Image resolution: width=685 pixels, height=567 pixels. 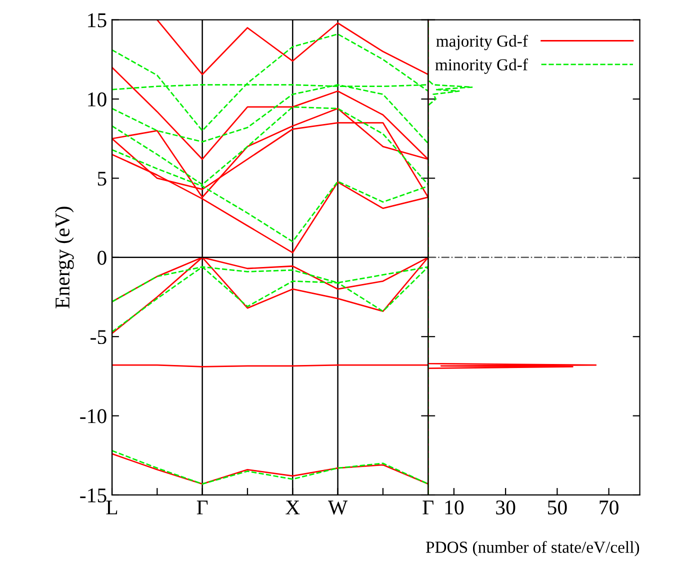 What do you see at coordinates (102, 257) in the screenshot?
I see `y-tick-label: 0` at bounding box center [102, 257].